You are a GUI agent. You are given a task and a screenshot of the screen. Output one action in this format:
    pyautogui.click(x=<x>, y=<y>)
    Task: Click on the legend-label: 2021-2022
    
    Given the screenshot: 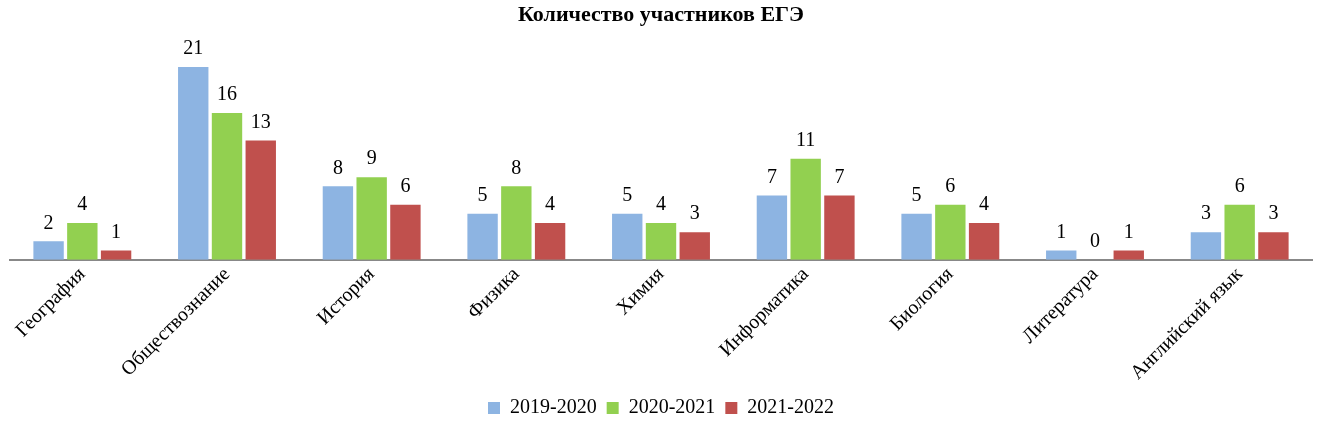 What is the action you would take?
    pyautogui.click(x=790, y=406)
    